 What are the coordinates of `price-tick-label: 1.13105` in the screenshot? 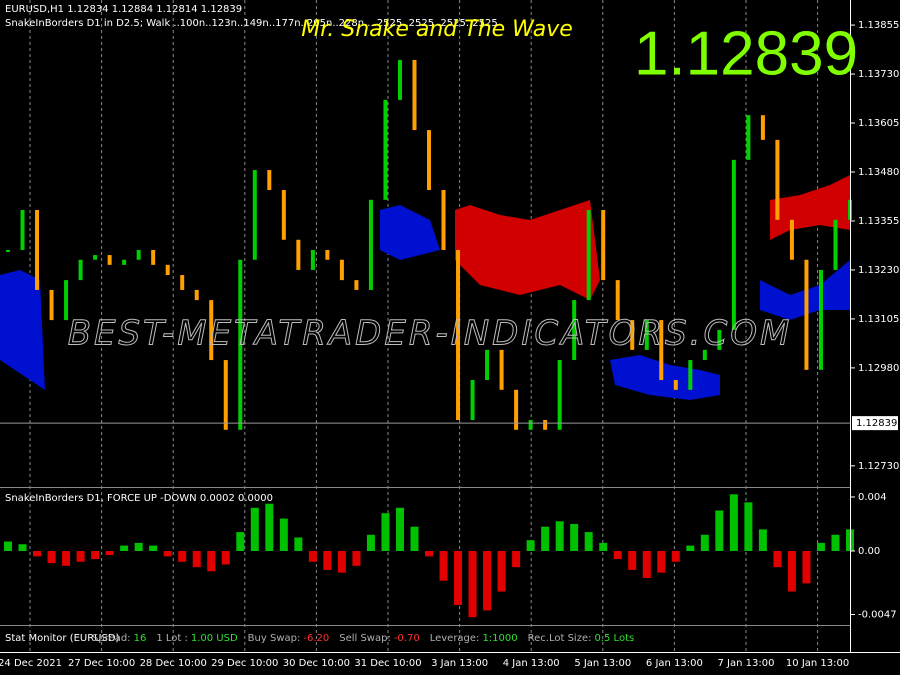 It's located at (878, 319).